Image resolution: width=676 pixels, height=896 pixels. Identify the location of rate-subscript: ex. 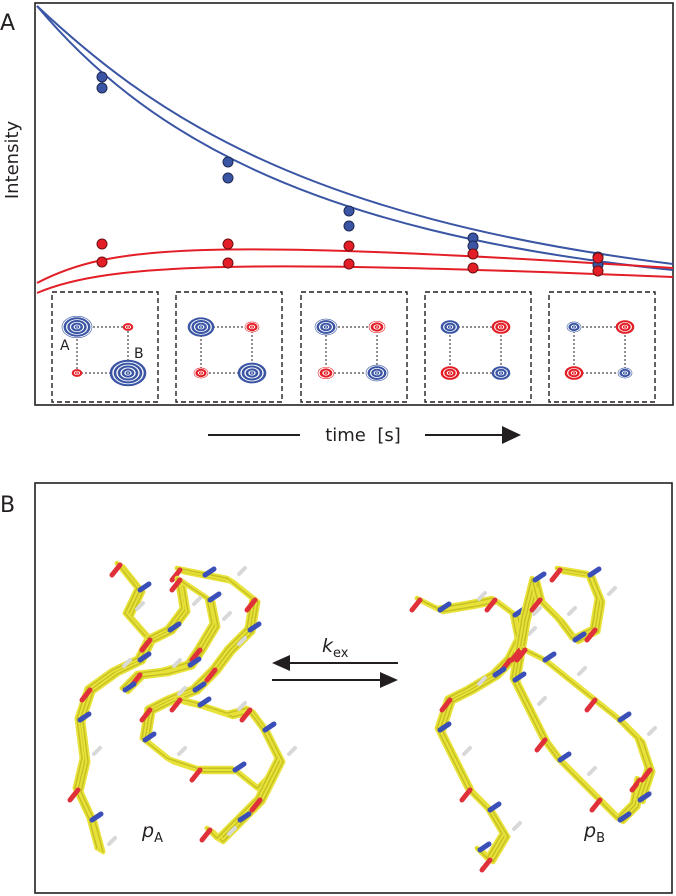
(341, 653).